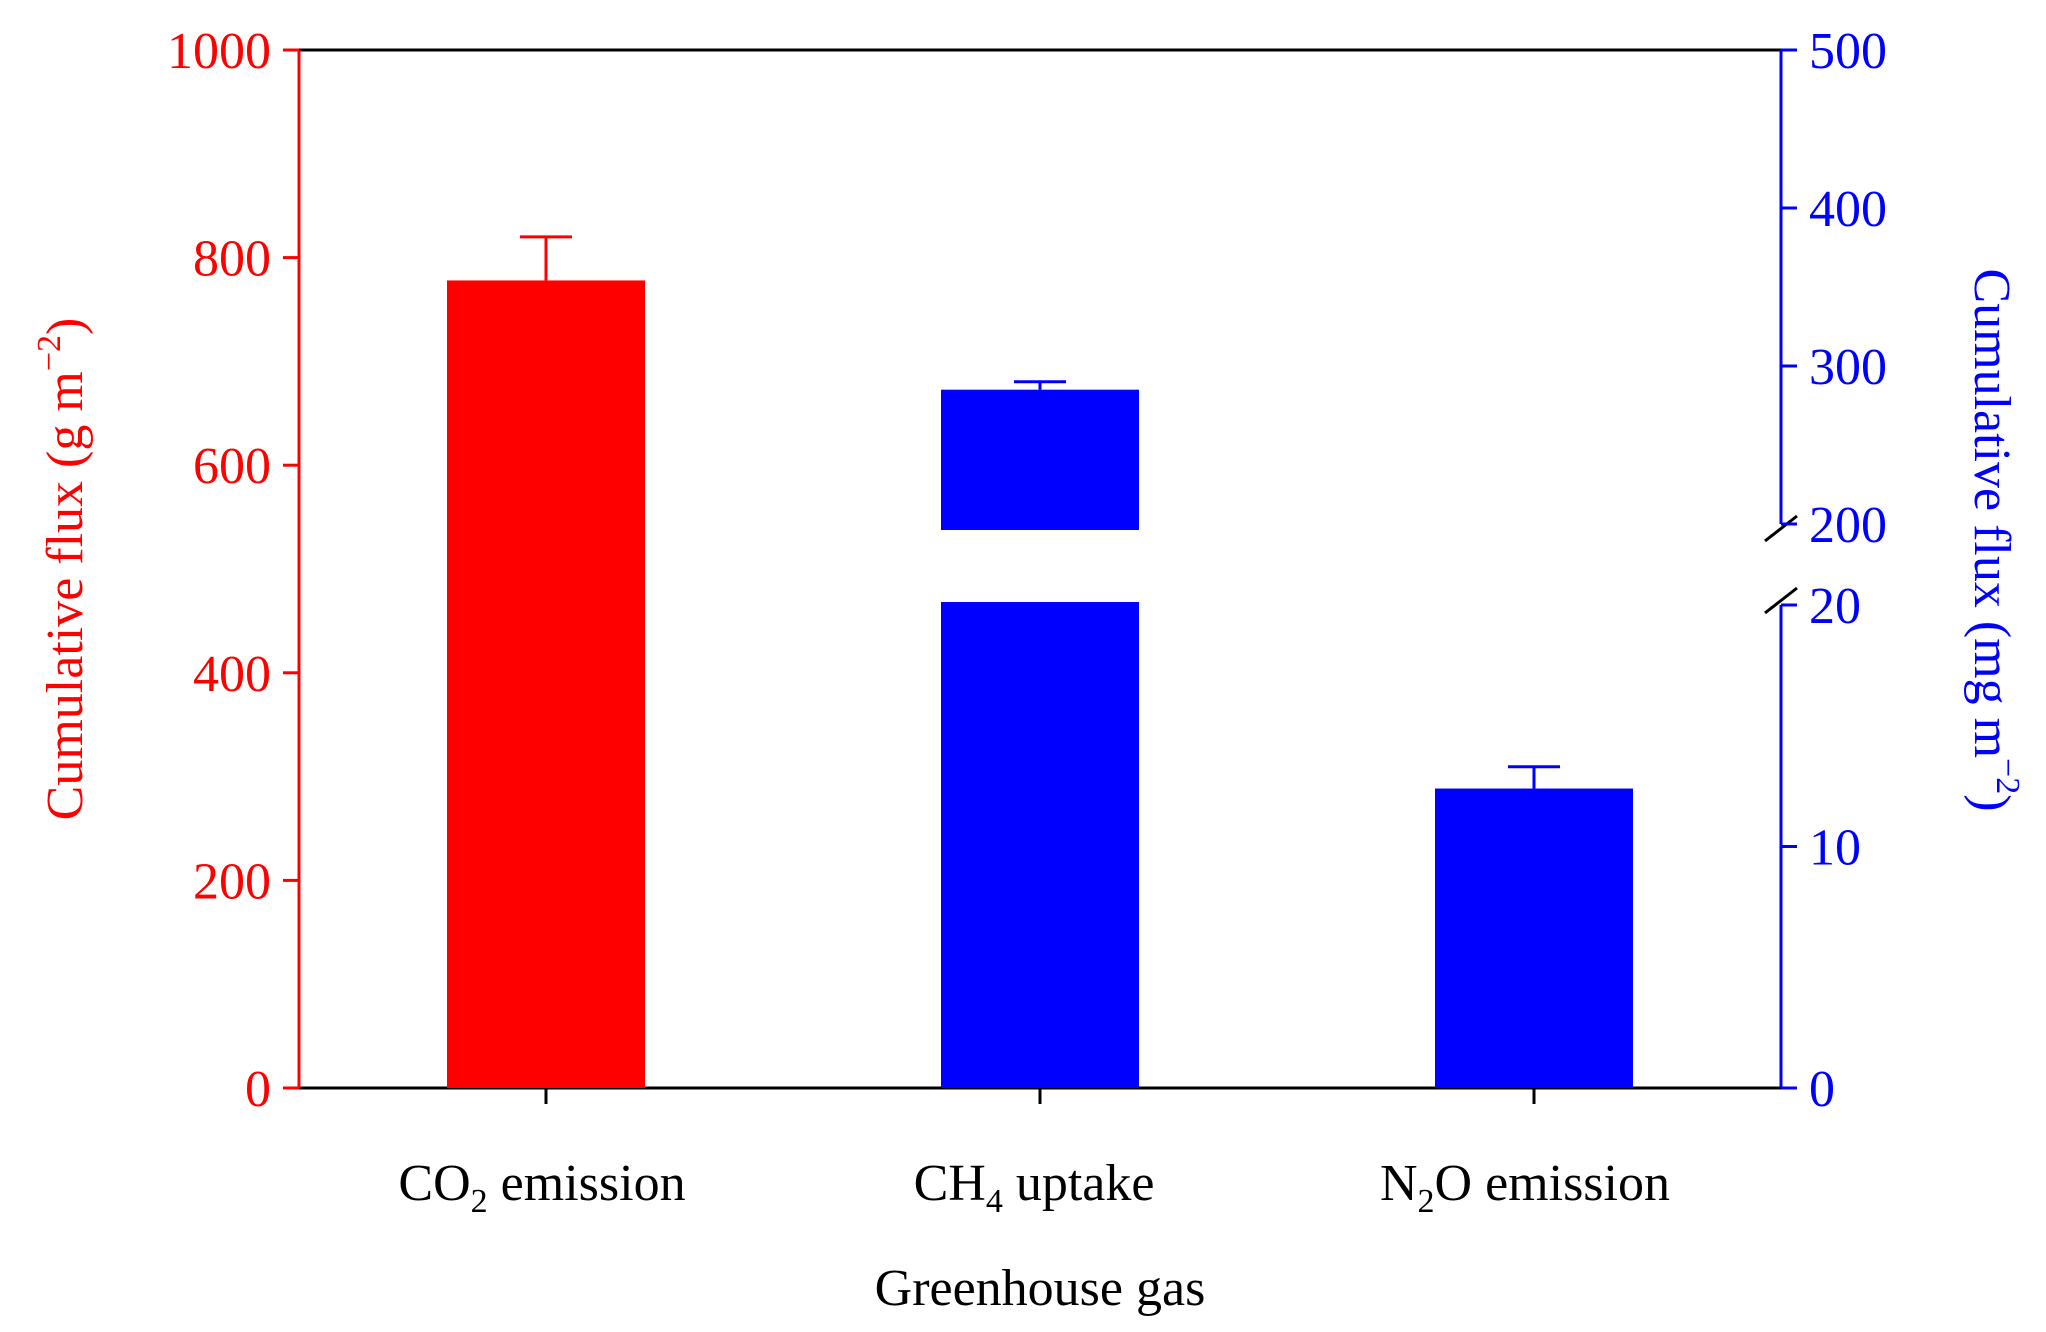 The height and width of the screenshot is (1332, 2046). What do you see at coordinates (1848, 209) in the screenshot?
I see `right-tick-label: 400` at bounding box center [1848, 209].